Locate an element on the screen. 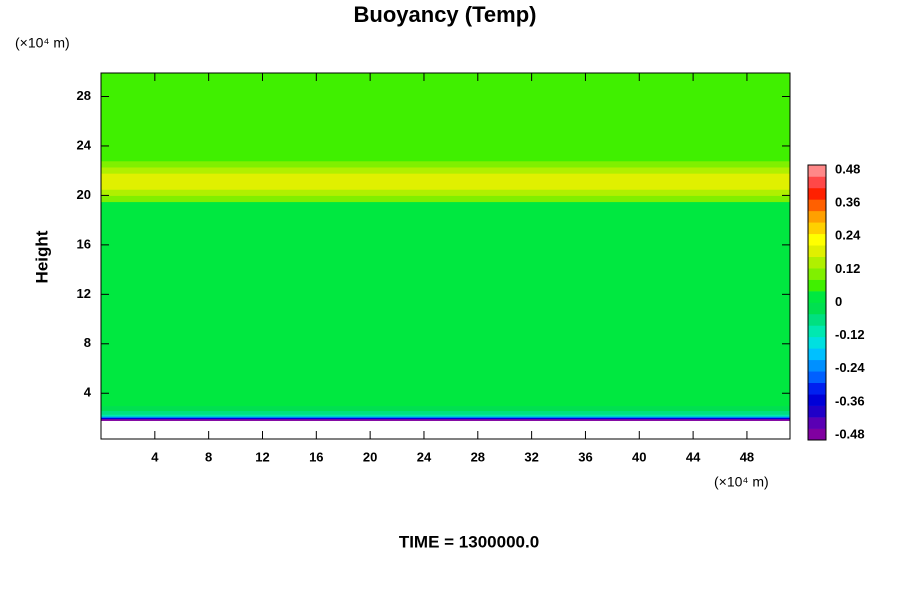  y-tick-label: 28 is located at coordinates (84, 95).